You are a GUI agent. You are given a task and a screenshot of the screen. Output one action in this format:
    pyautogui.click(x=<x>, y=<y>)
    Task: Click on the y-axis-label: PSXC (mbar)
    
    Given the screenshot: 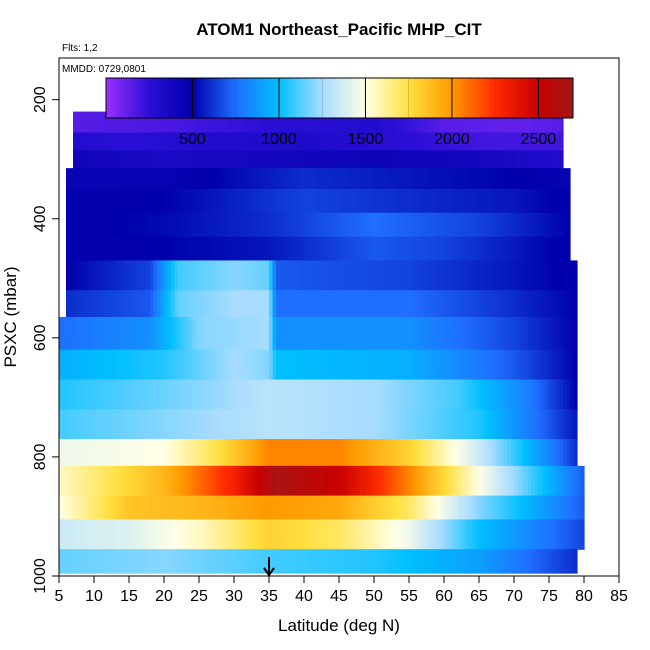 What is the action you would take?
    pyautogui.click(x=10, y=316)
    